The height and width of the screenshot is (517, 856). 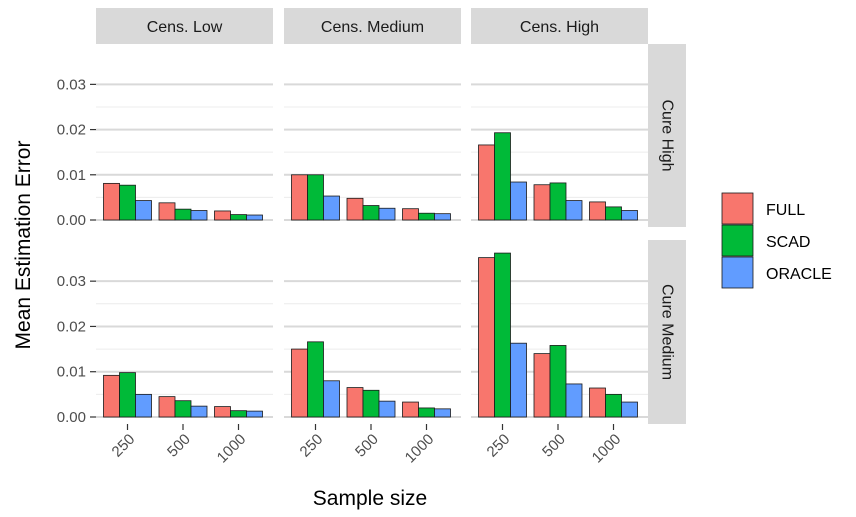 What do you see at coordinates (737, 208) in the screenshot?
I see `legend-swatch-full` at bounding box center [737, 208].